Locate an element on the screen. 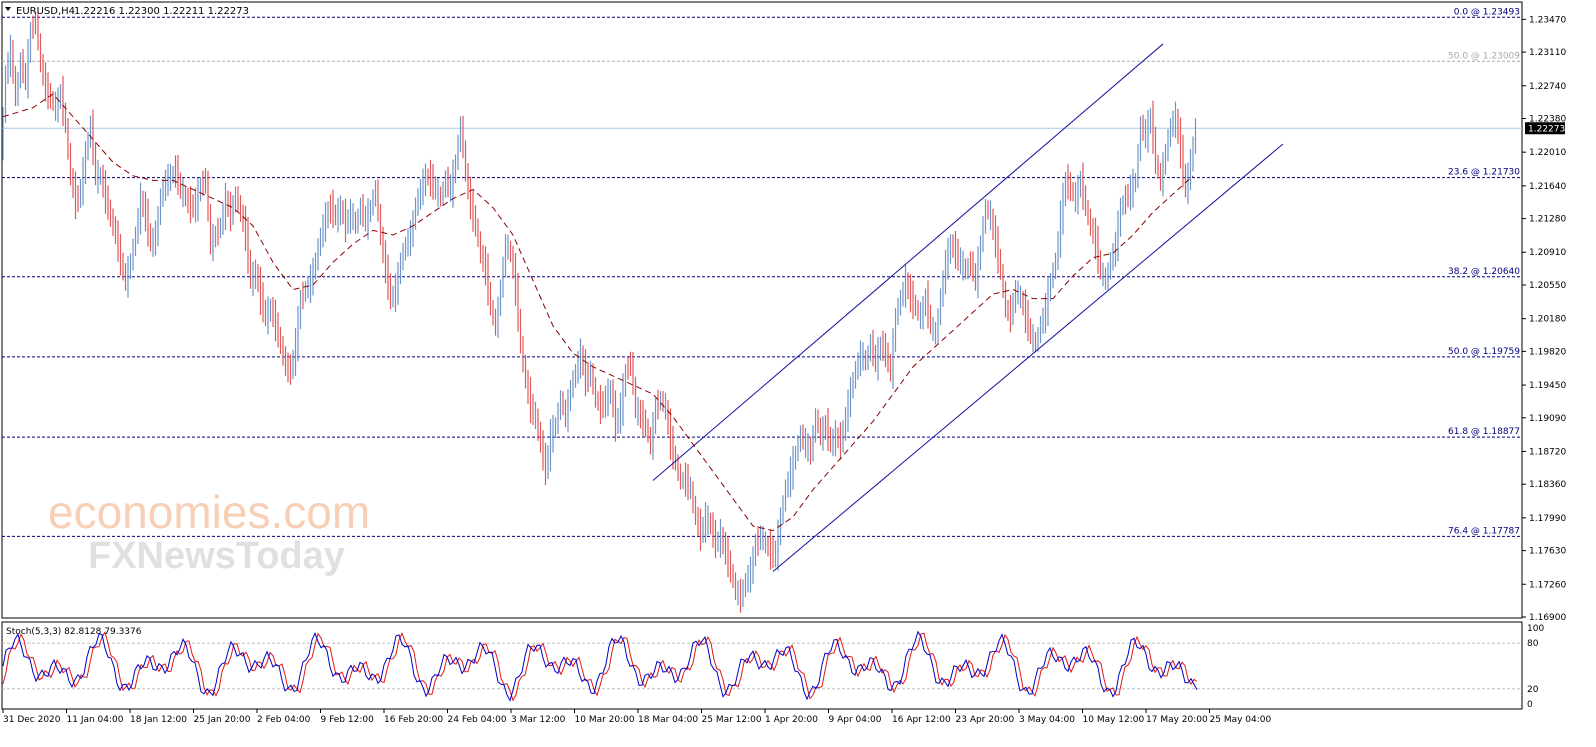  svg-text: 1.22273 is located at coordinates (1546, 129).